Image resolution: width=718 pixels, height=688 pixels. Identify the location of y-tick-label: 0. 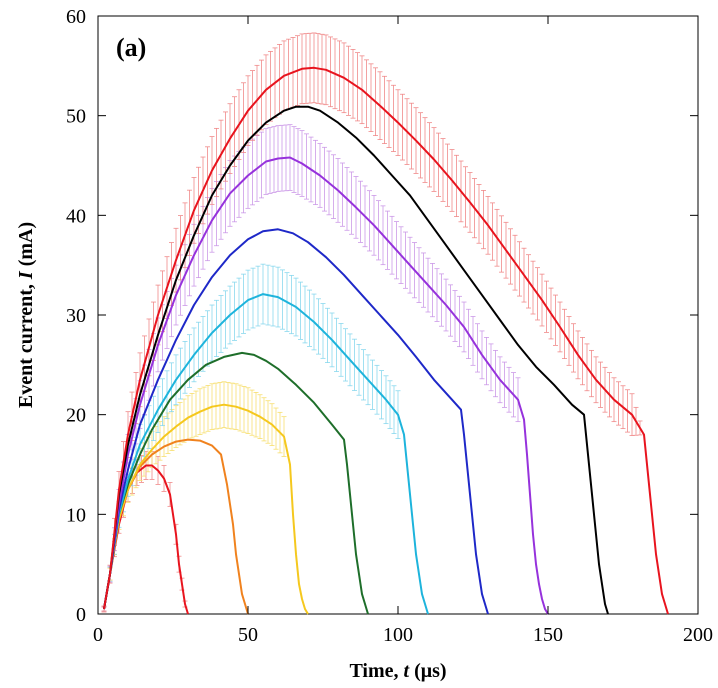
(81, 615).